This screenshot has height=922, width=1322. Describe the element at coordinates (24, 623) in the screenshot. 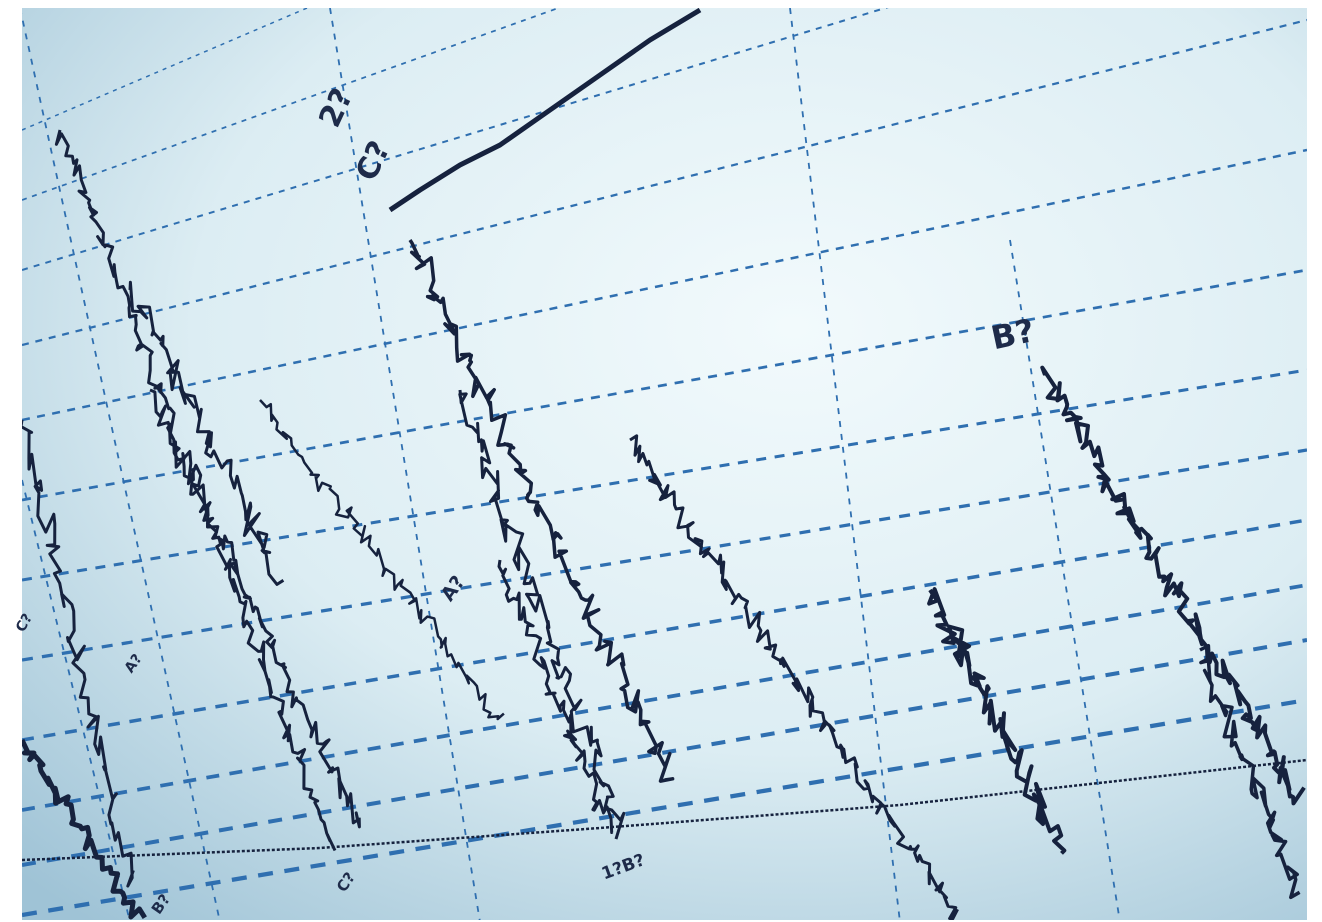

I see `label: C?` at that location.